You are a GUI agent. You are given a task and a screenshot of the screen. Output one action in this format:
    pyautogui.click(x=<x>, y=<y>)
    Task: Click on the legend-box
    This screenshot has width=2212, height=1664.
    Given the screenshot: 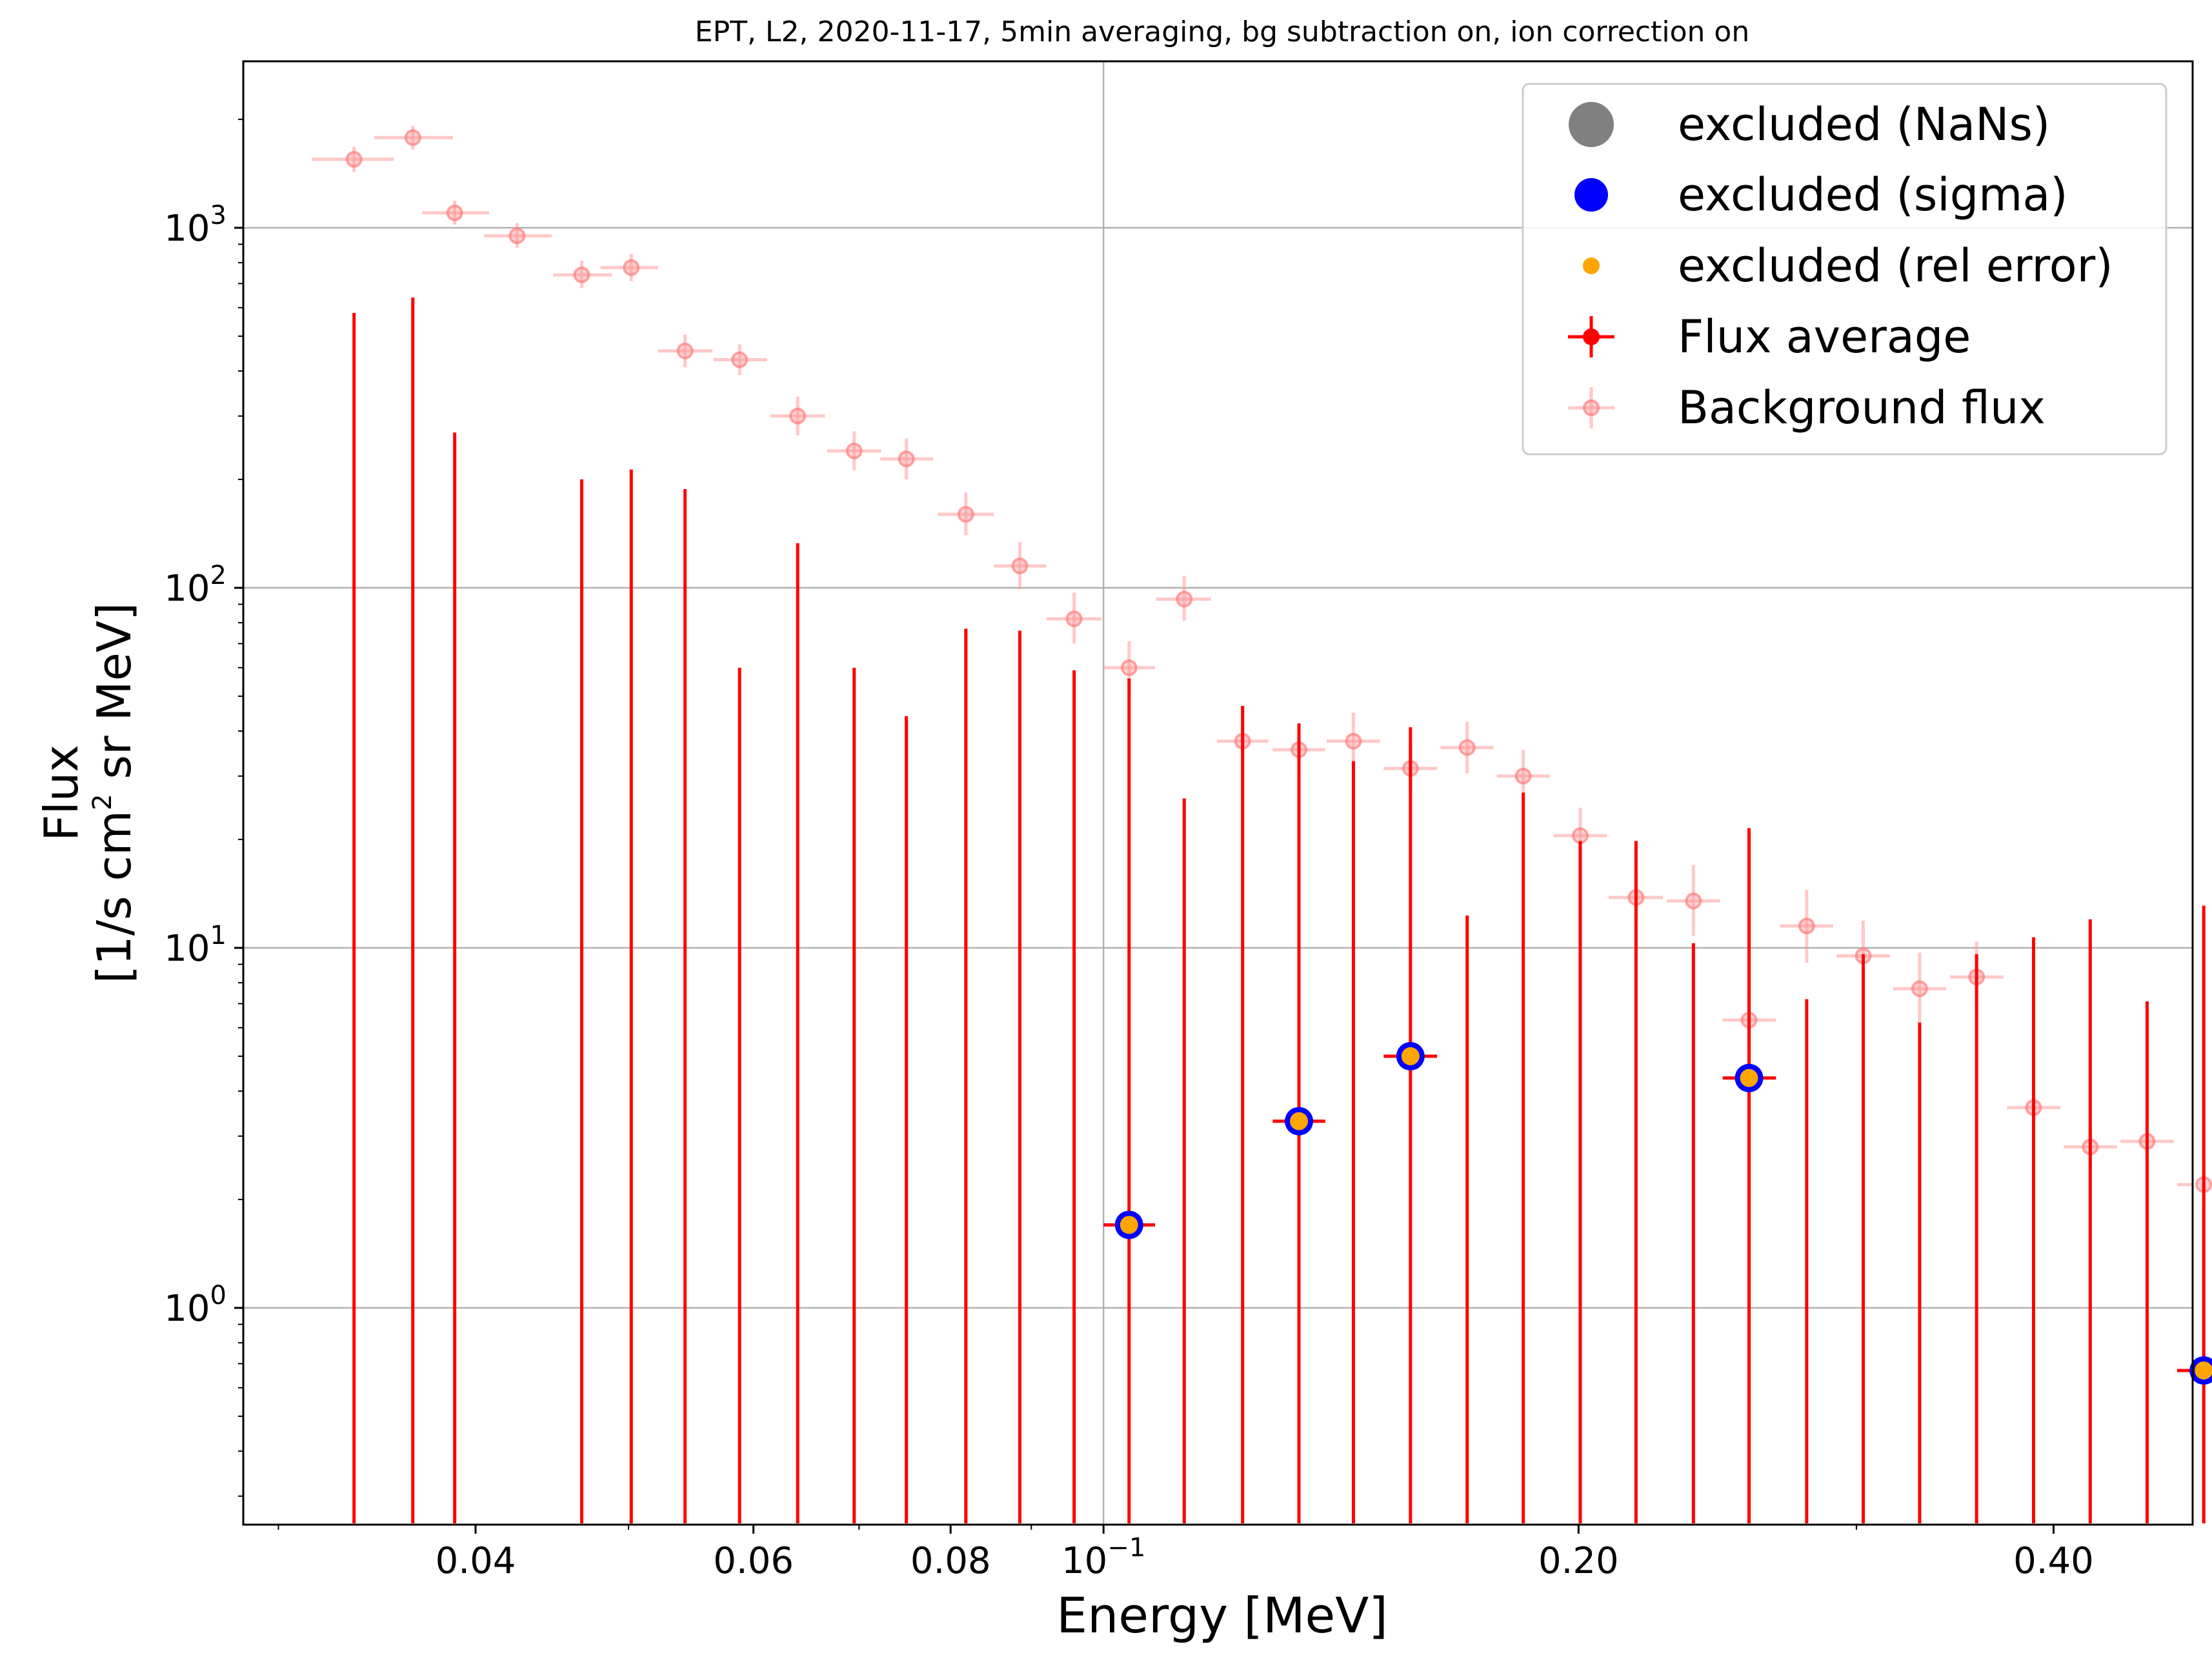 What is the action you would take?
    pyautogui.click(x=1845, y=269)
    